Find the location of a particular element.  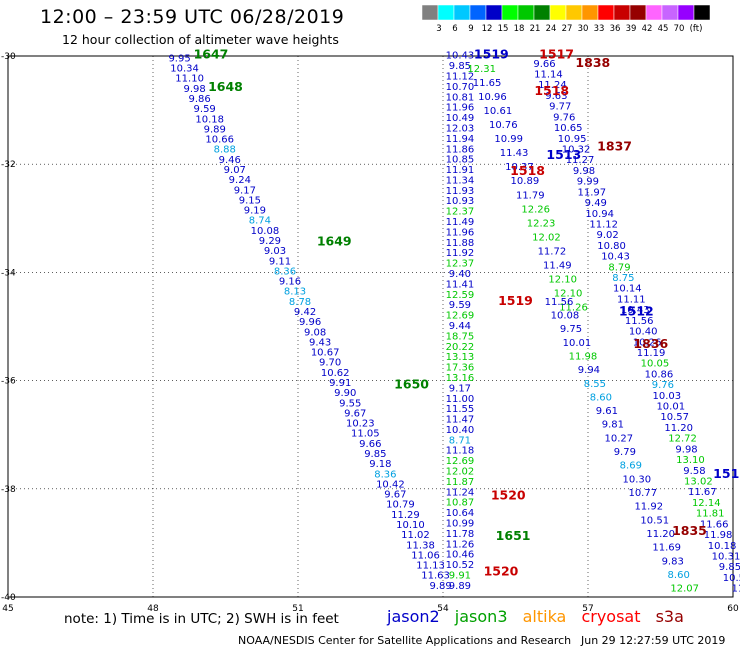

swh-value: 11.41 is located at coordinates (460, 284).